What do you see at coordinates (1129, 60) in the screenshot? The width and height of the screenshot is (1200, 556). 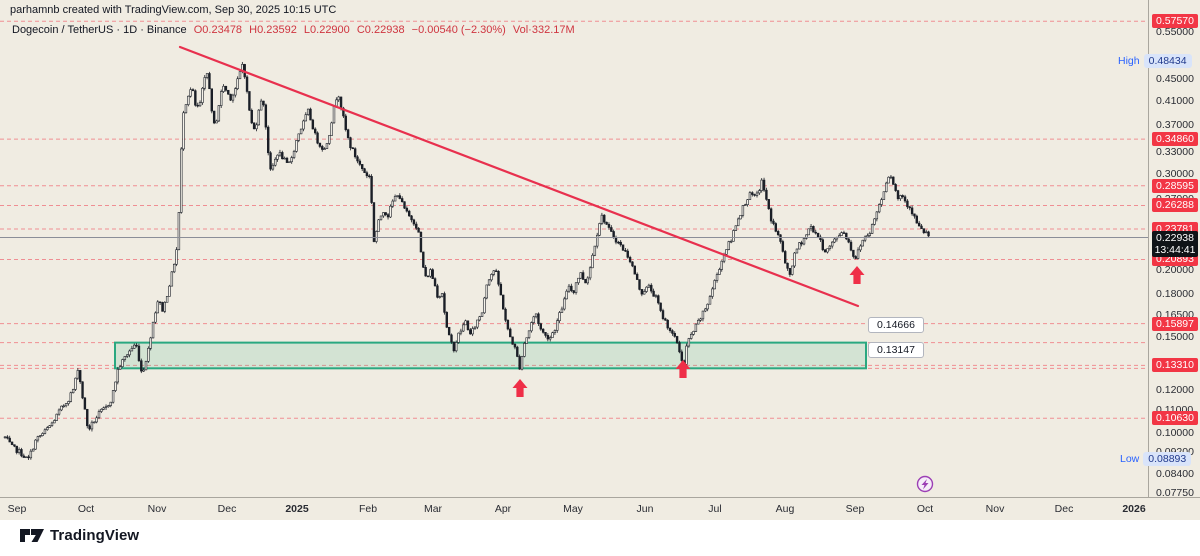 I see `high-label: High` at bounding box center [1129, 60].